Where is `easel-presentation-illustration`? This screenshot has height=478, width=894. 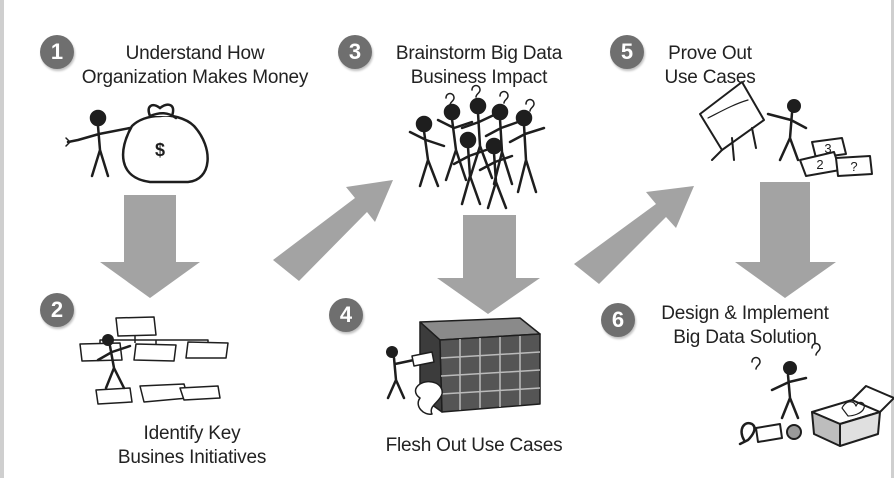
easel-presentation-illustration is located at coordinates (786, 129).